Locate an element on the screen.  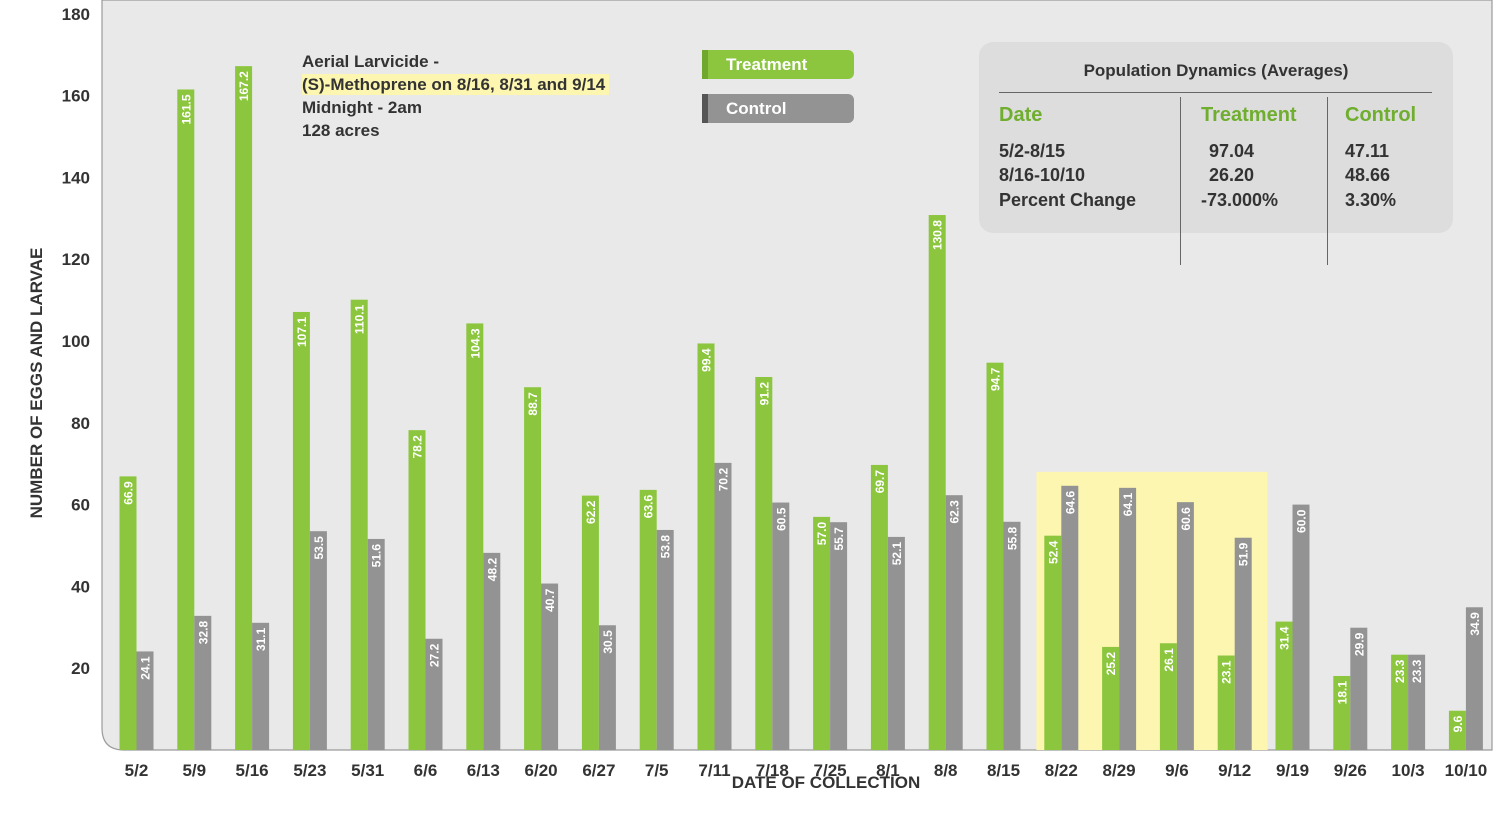
y-tick-label: 80 is located at coordinates (80, 423).